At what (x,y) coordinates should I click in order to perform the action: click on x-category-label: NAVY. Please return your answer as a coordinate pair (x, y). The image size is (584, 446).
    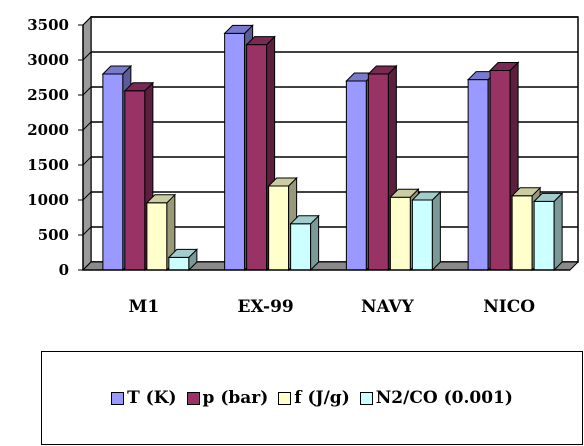
    Looking at the image, I should click on (388, 307).